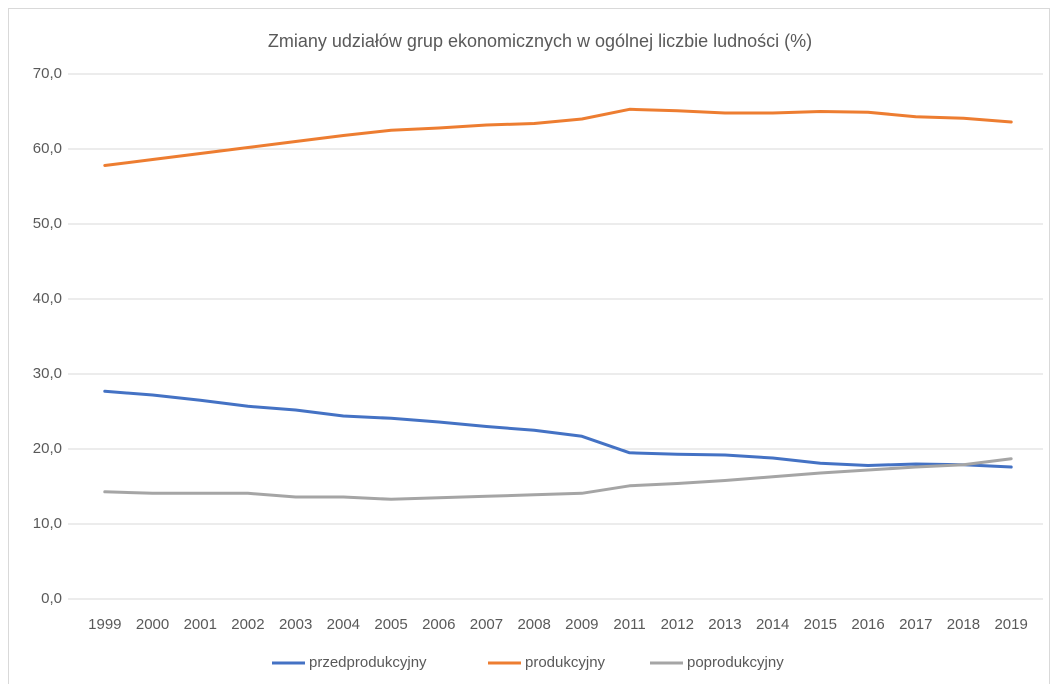  I want to click on x-tick-label: 2016, so click(867, 624).